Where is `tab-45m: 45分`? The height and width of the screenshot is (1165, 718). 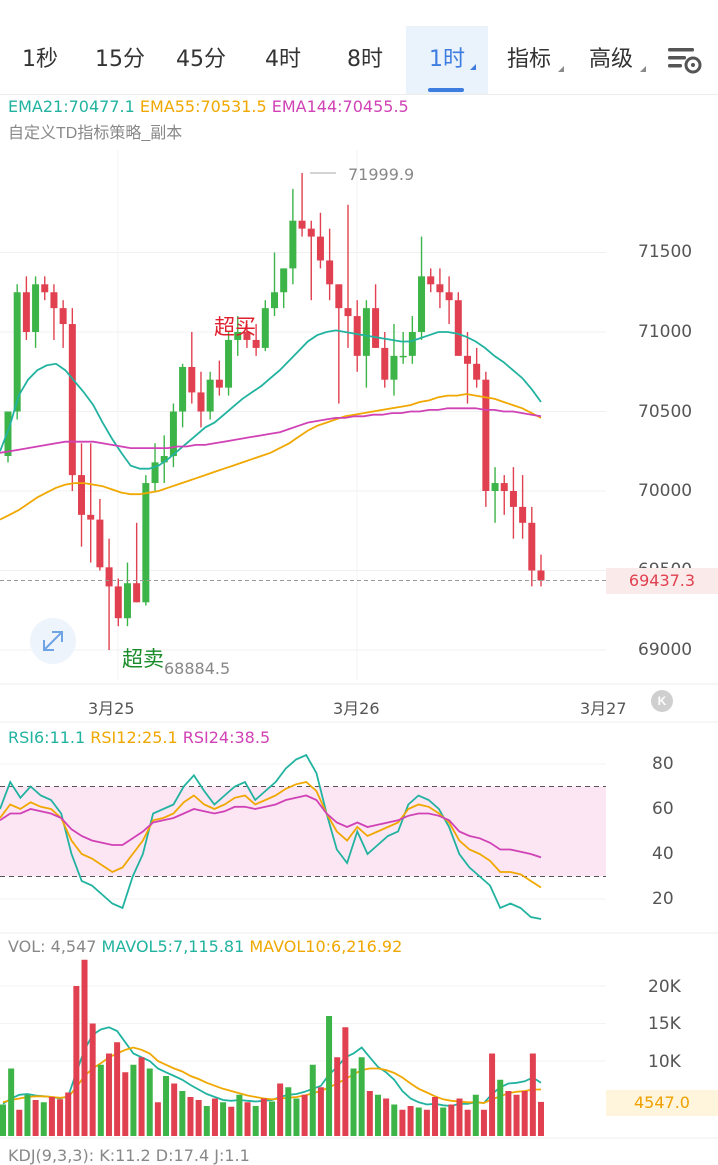
tab-45m: 45分 is located at coordinates (201, 60).